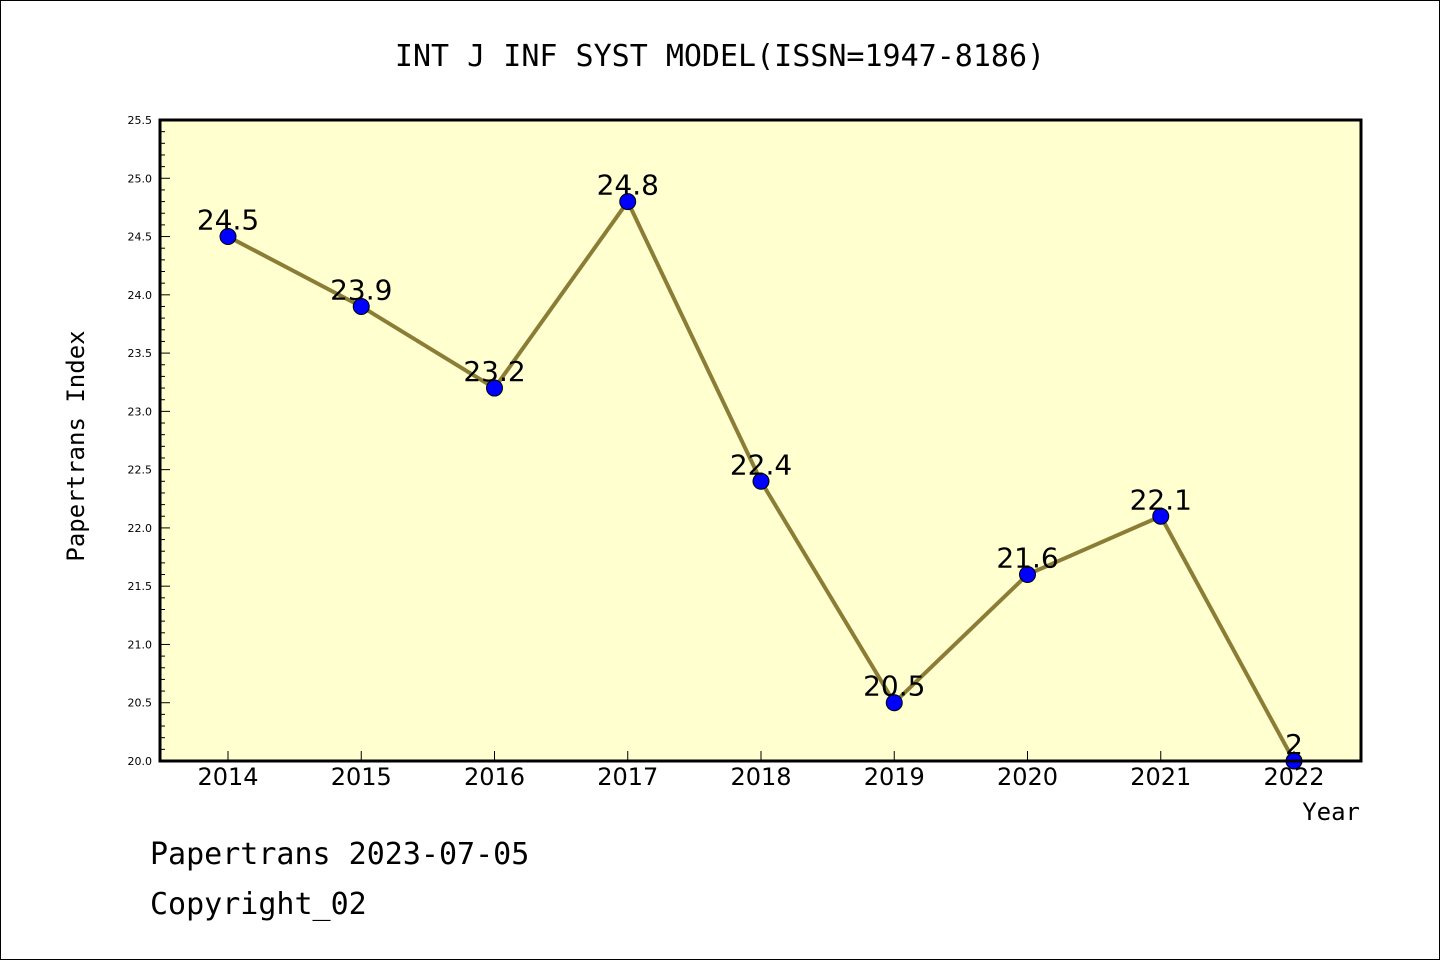 The height and width of the screenshot is (960, 1440). What do you see at coordinates (720, 56) in the screenshot?
I see `chart-title: INT J INF SYST MODEL(ISSN=1947-8186)` at bounding box center [720, 56].